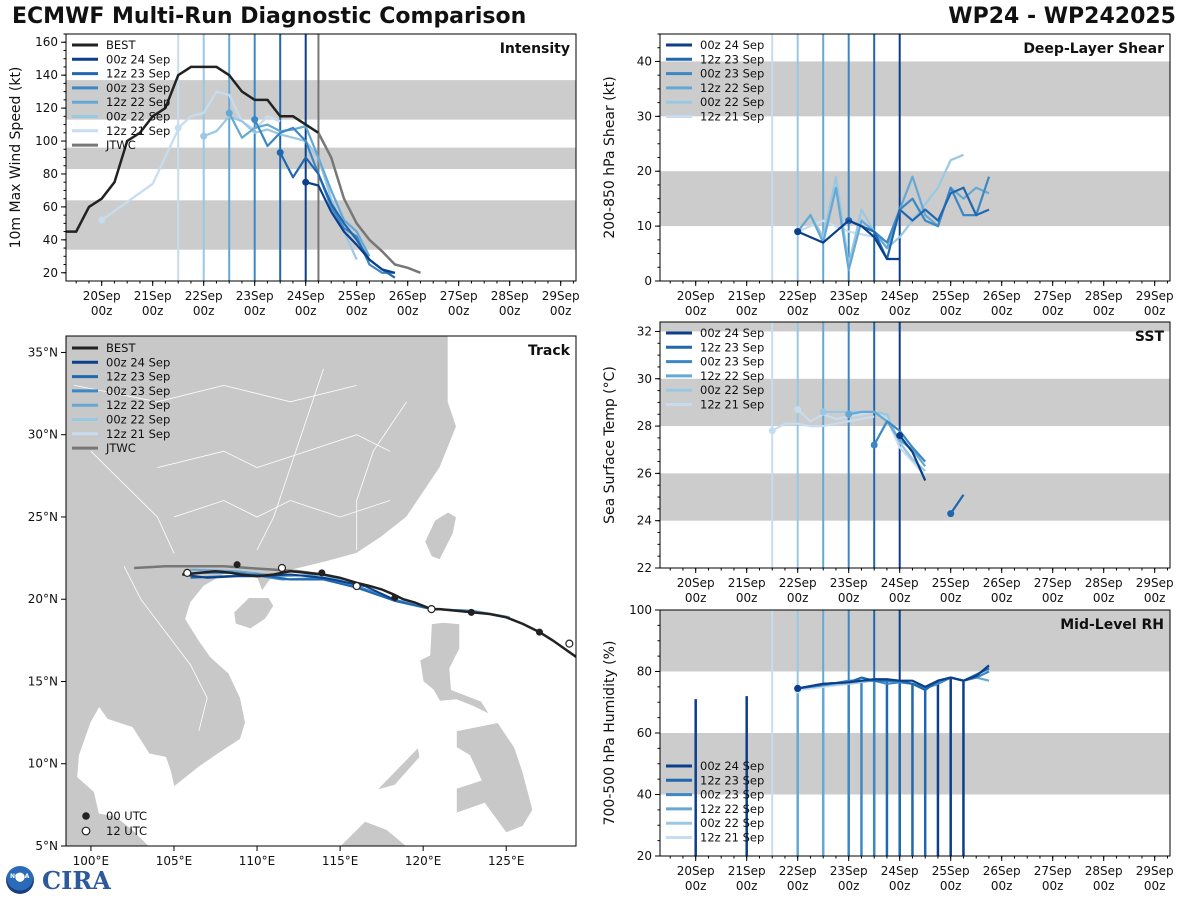  What do you see at coordinates (138, 88) in the screenshot?
I see `intensity-legend-label: 00z 23 Sep` at bounding box center [138, 88].